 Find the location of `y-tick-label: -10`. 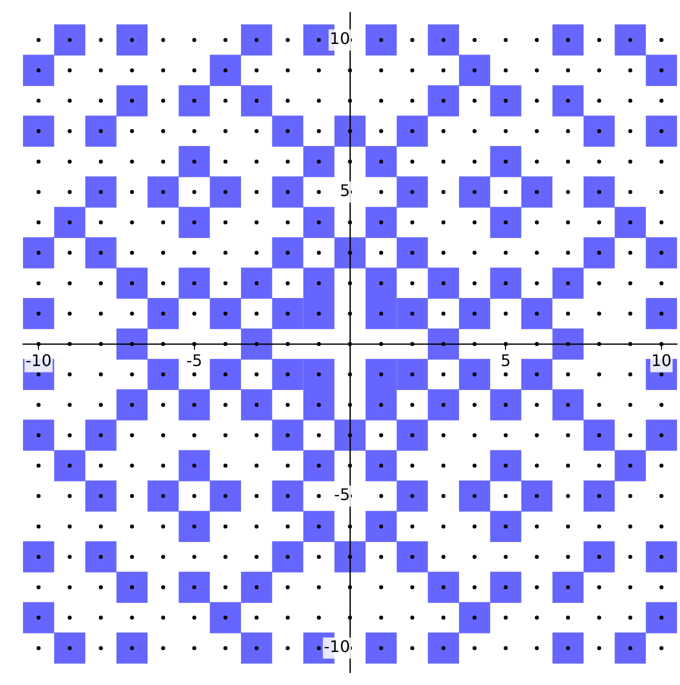

y-tick-label: -10 is located at coordinates (337, 646).